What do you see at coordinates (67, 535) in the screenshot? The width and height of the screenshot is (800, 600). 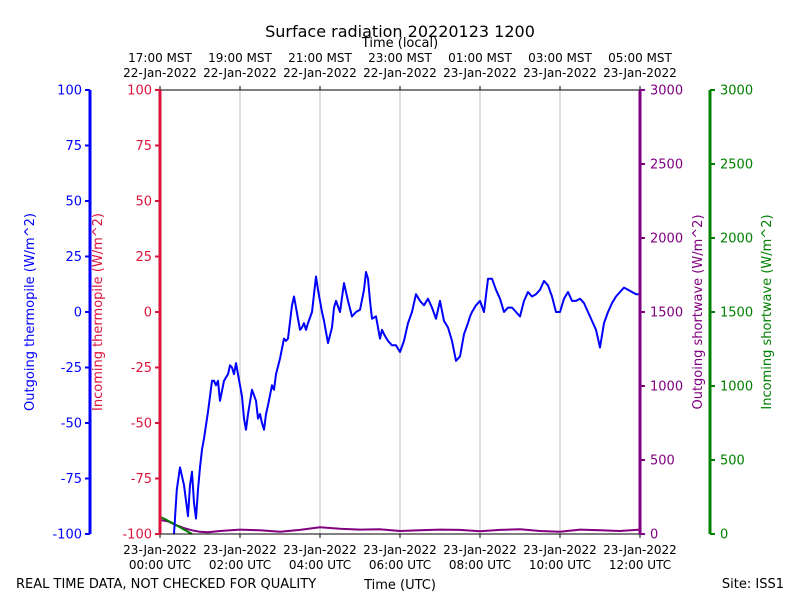 I see `out_thermo-tick-label: -100` at bounding box center [67, 535].